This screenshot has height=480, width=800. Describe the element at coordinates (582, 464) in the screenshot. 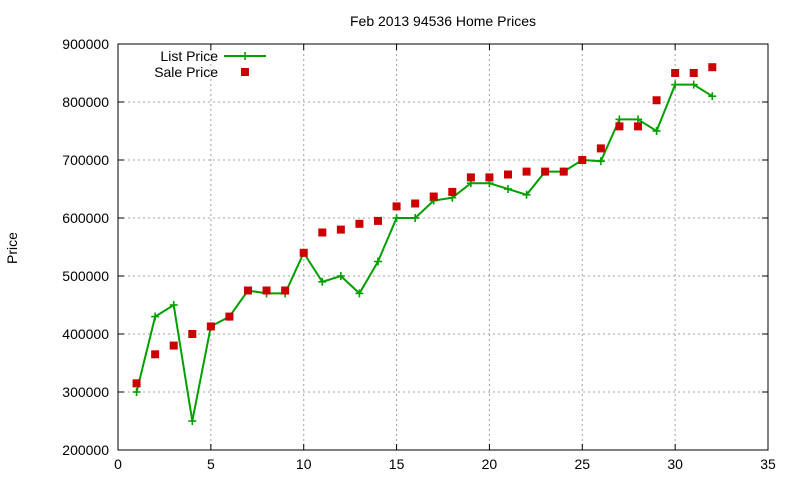

I see `x-tick-label: 25` at that location.